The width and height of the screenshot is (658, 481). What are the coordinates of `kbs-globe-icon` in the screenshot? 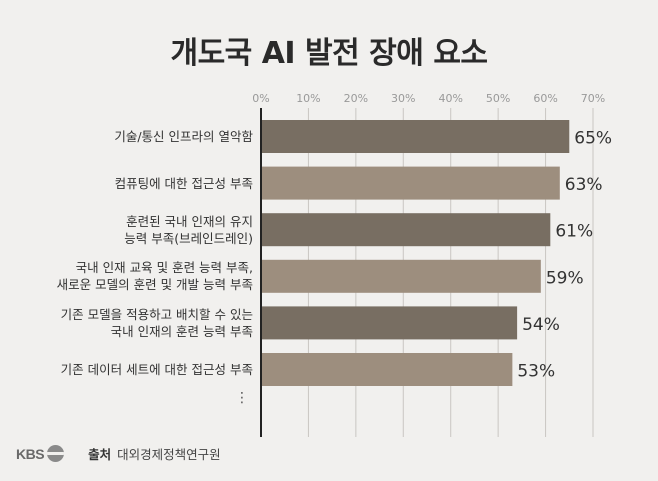 It's located at (56, 453).